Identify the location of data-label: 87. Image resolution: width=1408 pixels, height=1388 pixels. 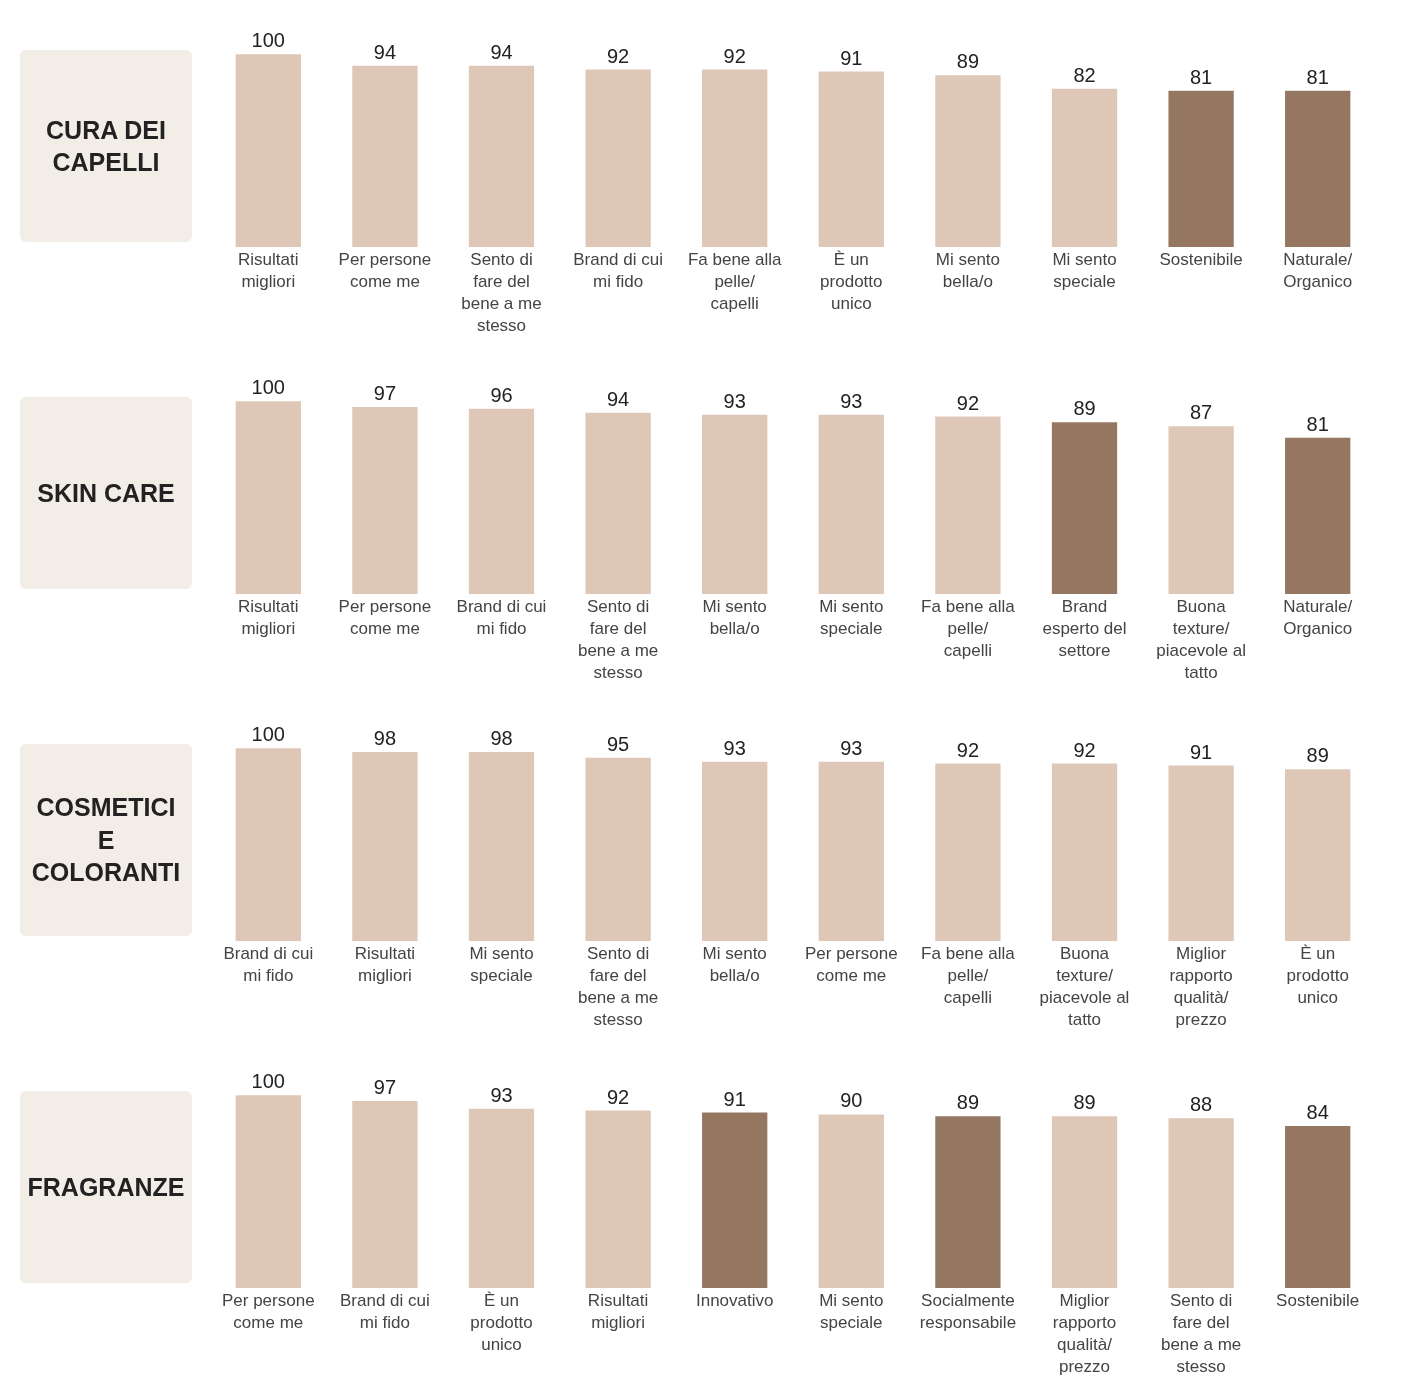
(1201, 412).